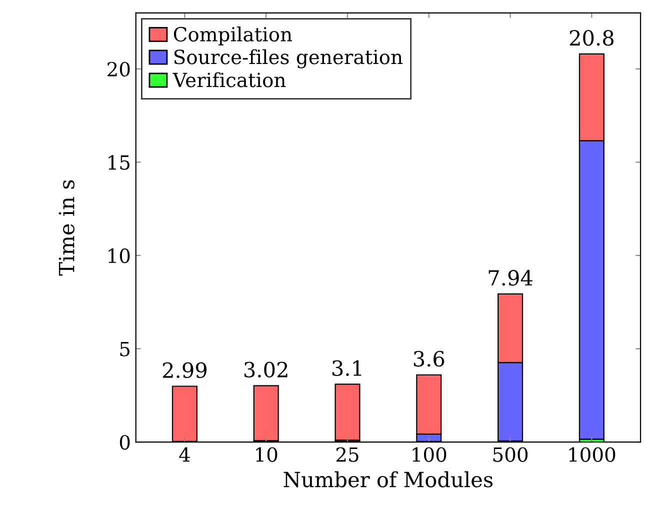 This screenshot has height=517, width=647. Describe the element at coordinates (119, 69) in the screenshot. I see `y-tick-label: 20` at that location.